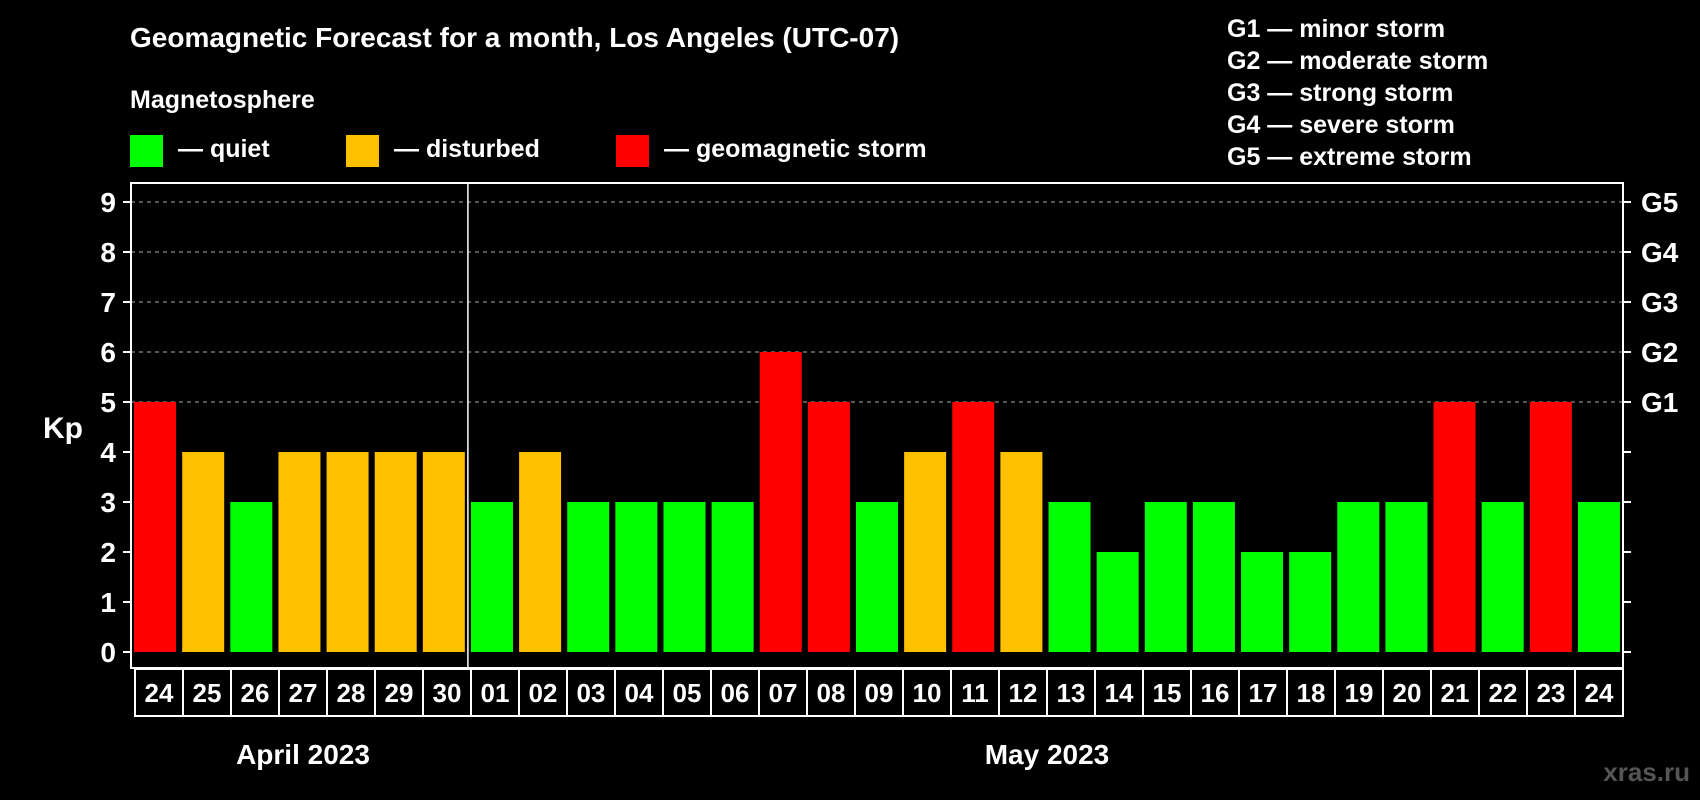  I want to click on day-label-23: 16, so click(1215, 693).